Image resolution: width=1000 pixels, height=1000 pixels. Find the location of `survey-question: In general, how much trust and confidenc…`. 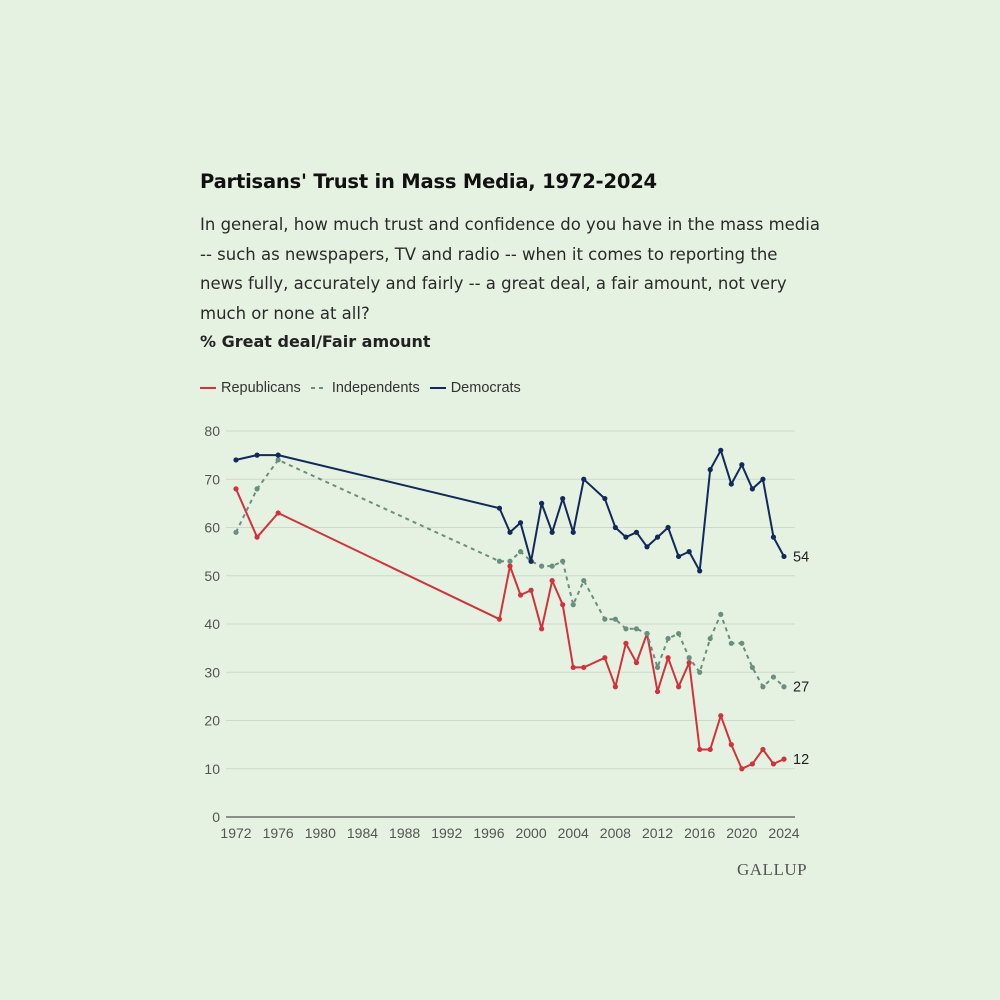

survey-question: In general, how much trust and confidenc… is located at coordinates (510, 269).